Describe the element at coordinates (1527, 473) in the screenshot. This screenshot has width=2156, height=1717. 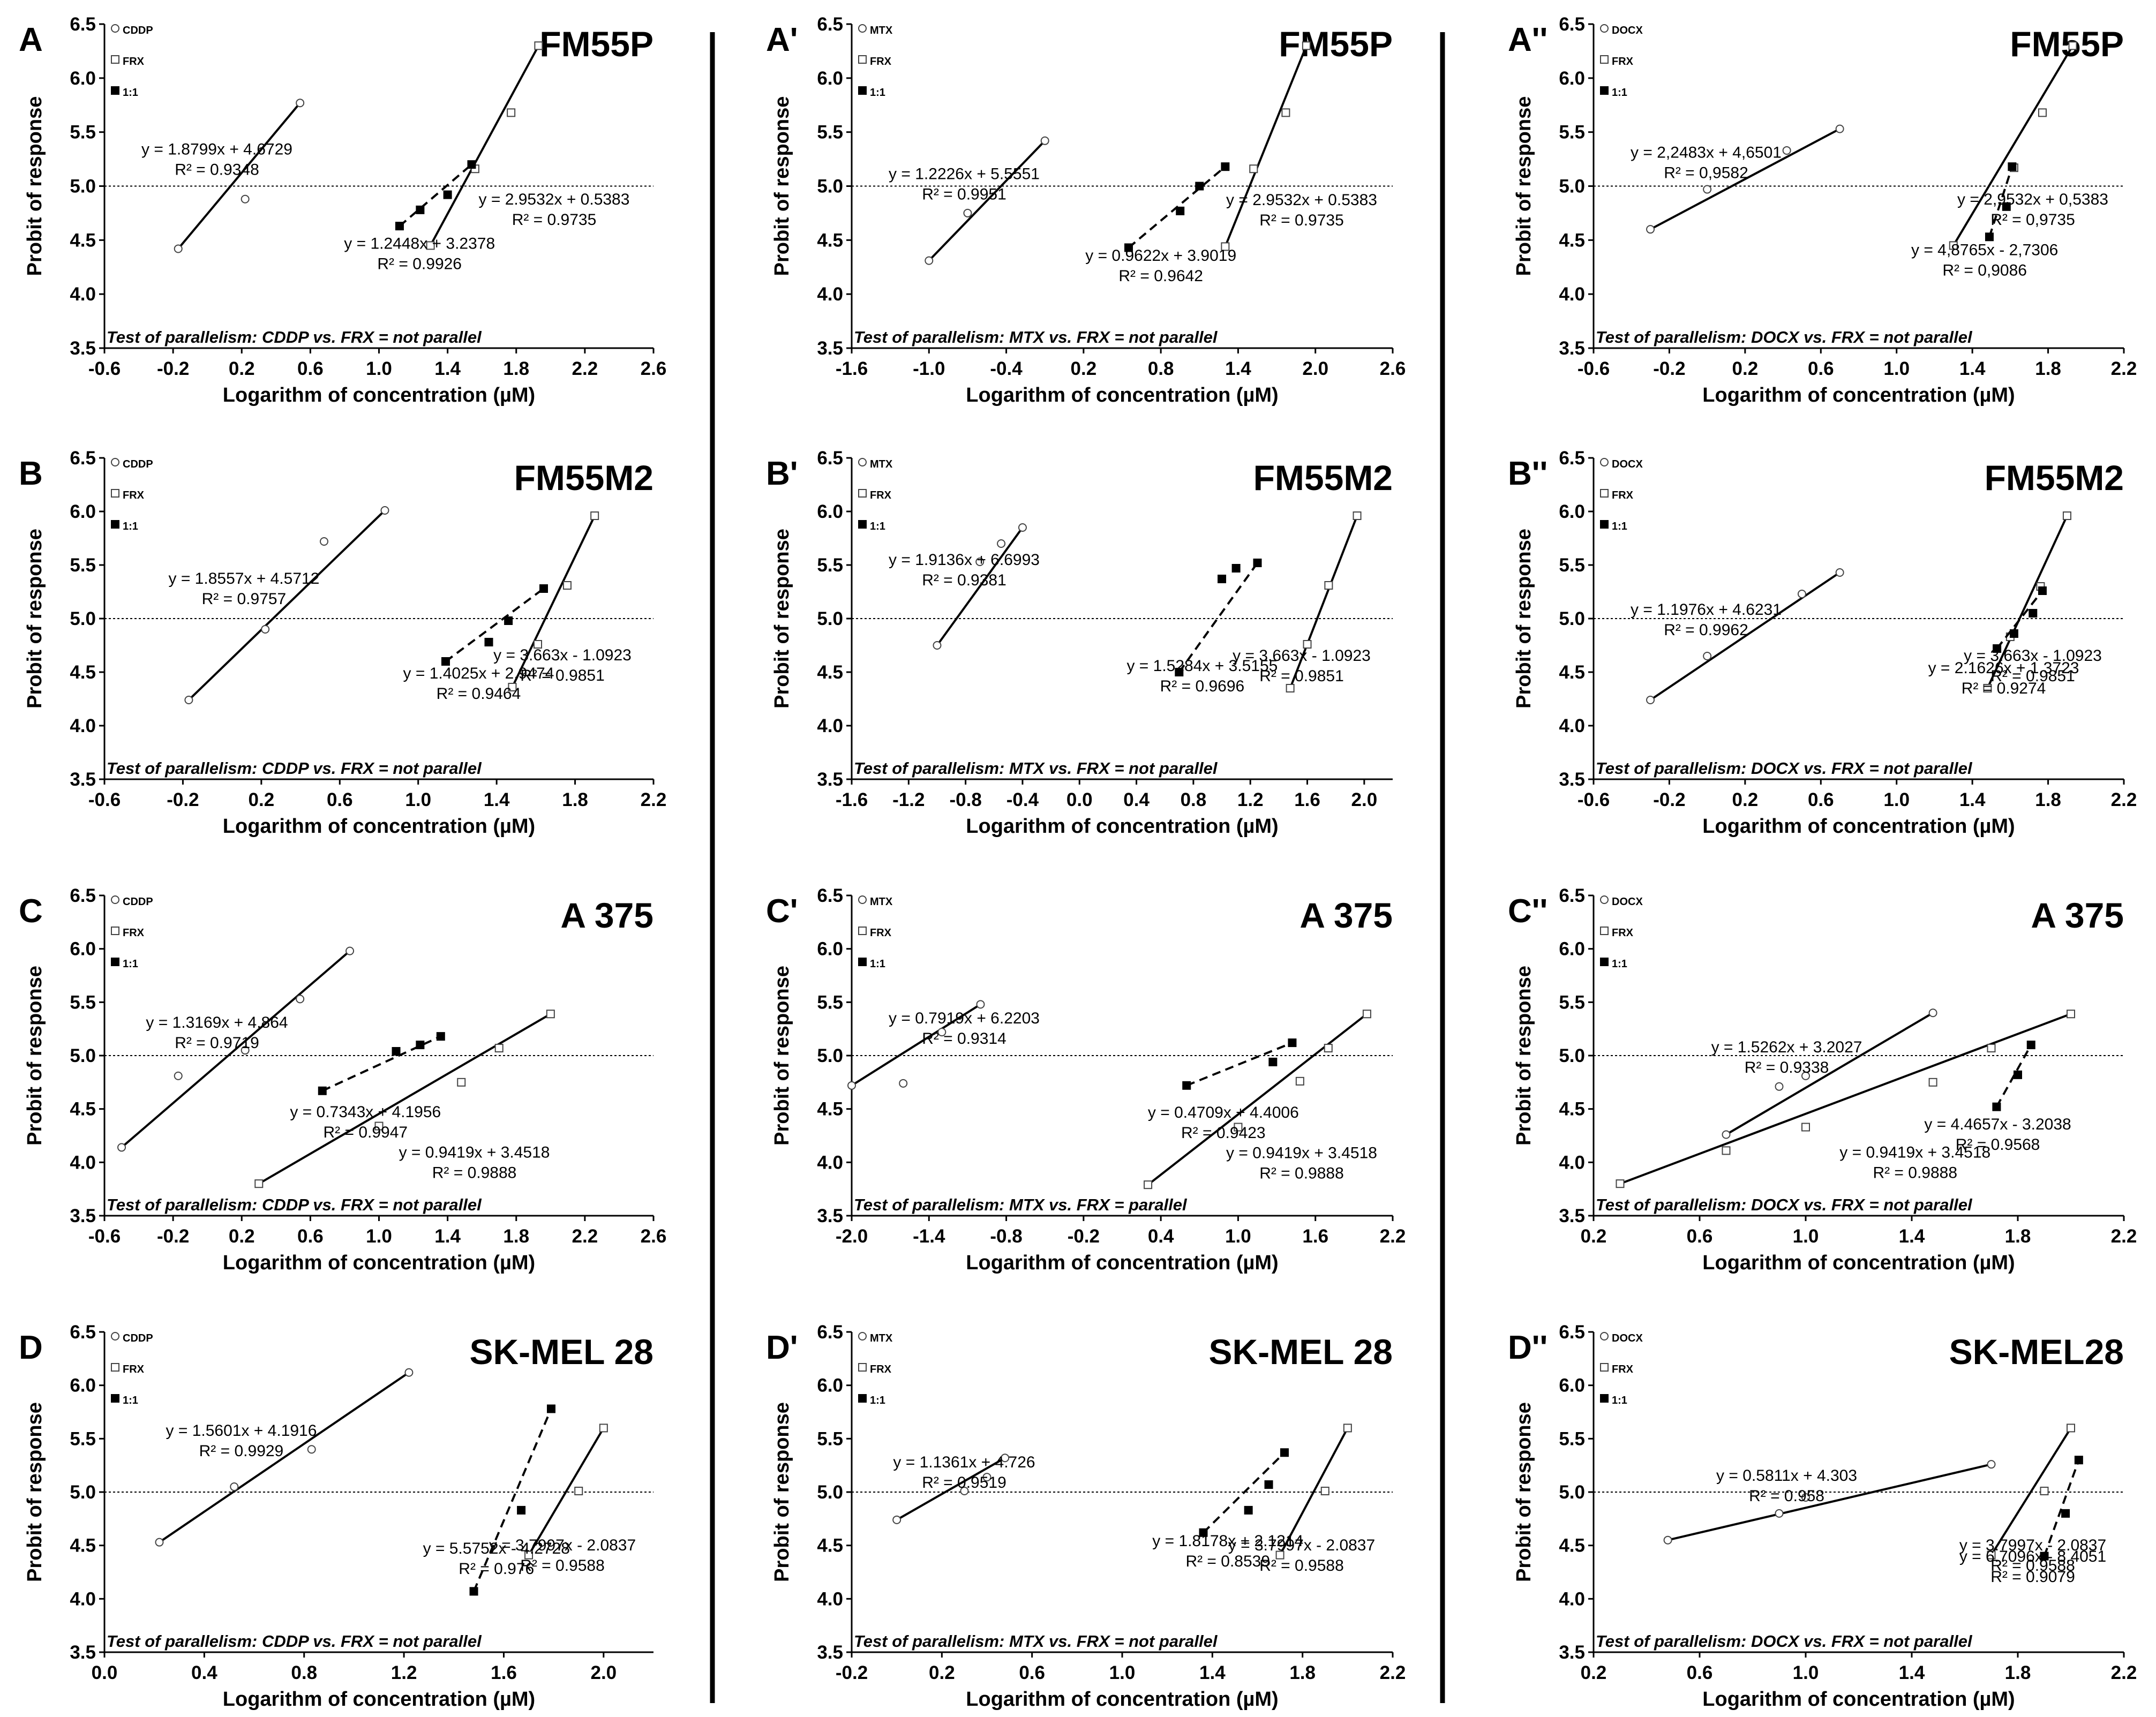
I see `panel-label: B''` at that location.